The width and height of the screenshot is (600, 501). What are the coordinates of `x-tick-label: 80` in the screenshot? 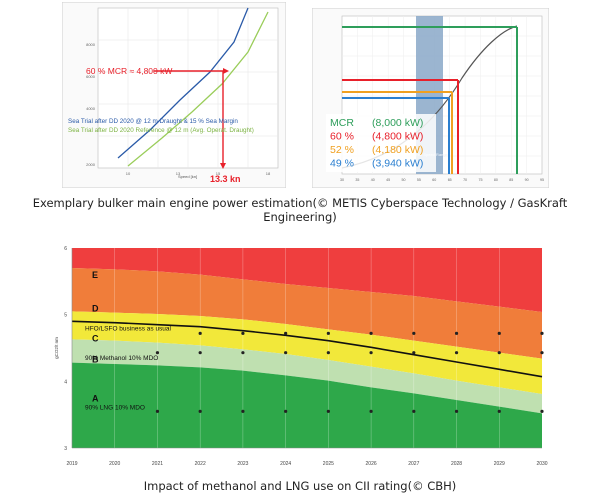 It's located at (496, 180).